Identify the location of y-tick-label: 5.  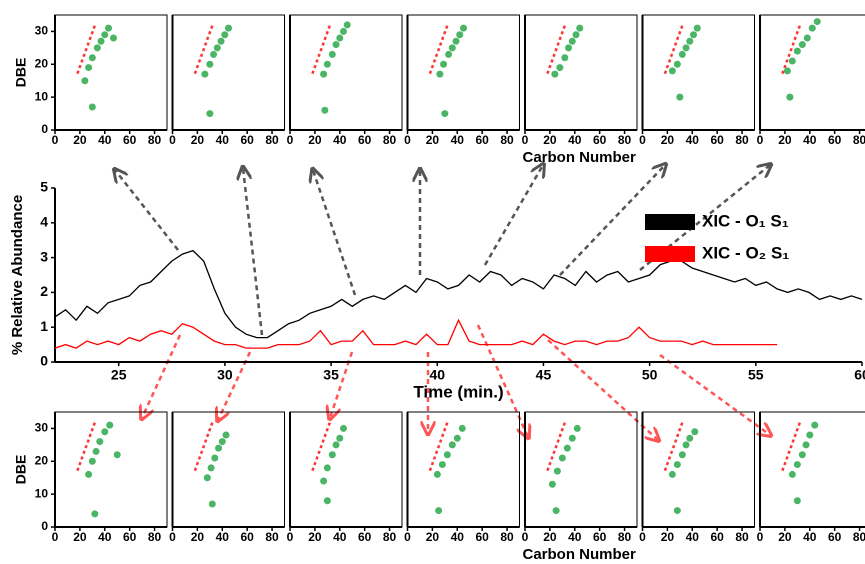
(44, 187).